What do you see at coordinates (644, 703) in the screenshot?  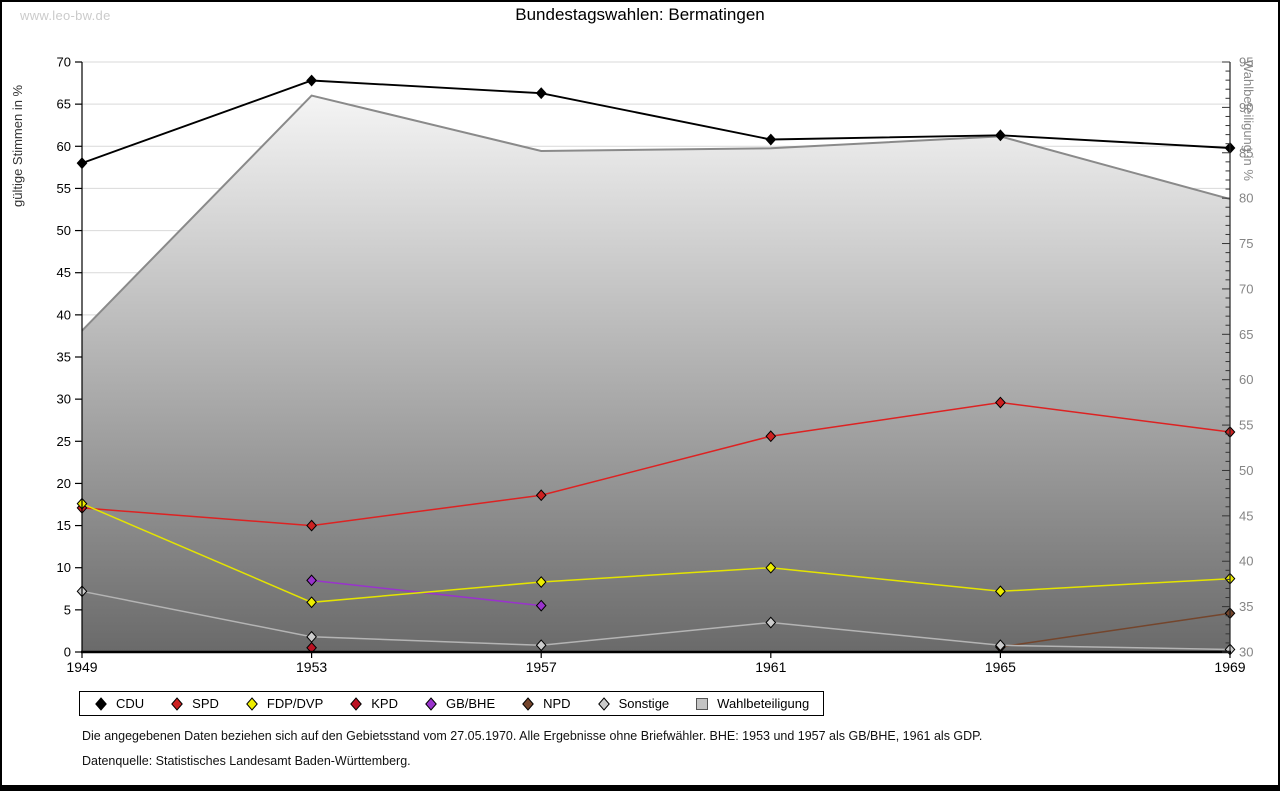 I see `legend-label: Sonstige` at bounding box center [644, 703].